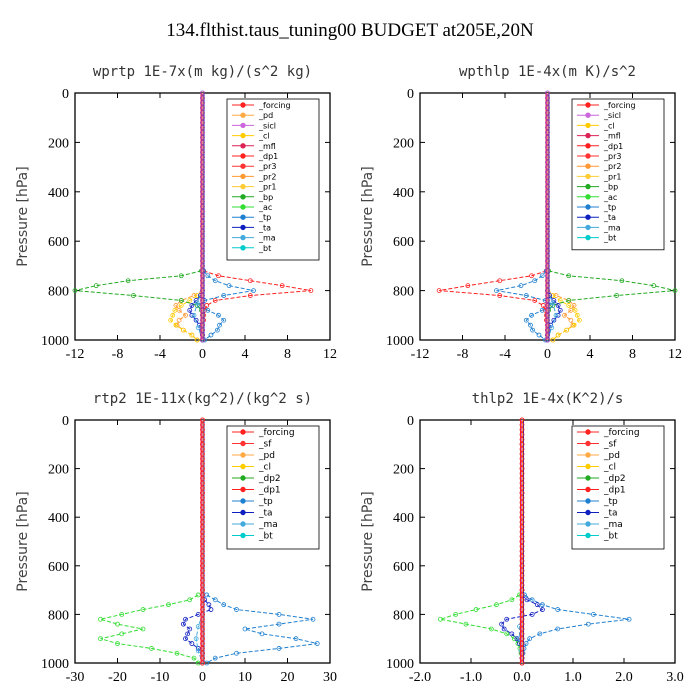  Describe the element at coordinates (58, 615) in the screenshot. I see `y-tick-label: 800` at that location.